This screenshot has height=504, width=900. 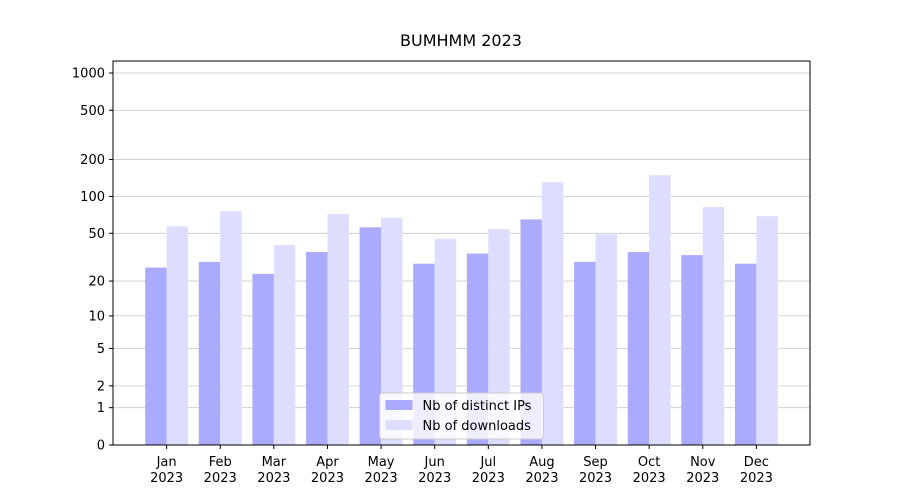 I want to click on x-tick-label: Dec, so click(x=756, y=462).